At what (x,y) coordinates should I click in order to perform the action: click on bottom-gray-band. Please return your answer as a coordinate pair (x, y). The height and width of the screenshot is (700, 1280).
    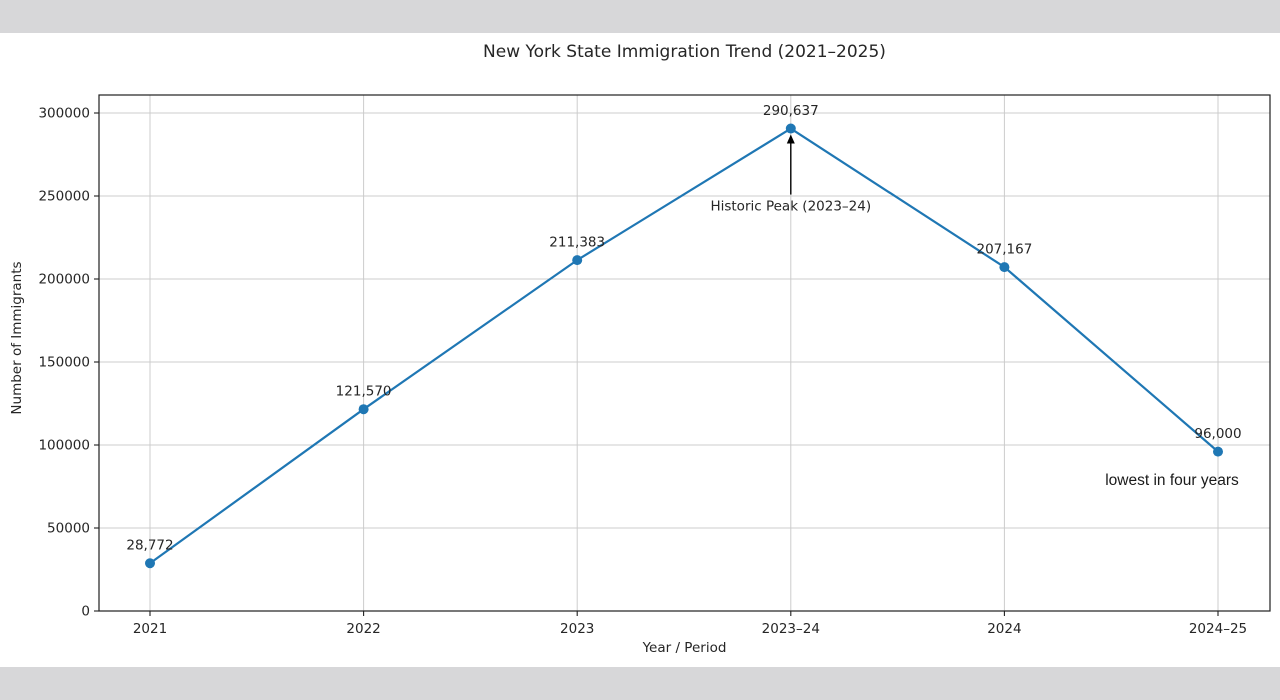
    Looking at the image, I should click on (640, 683).